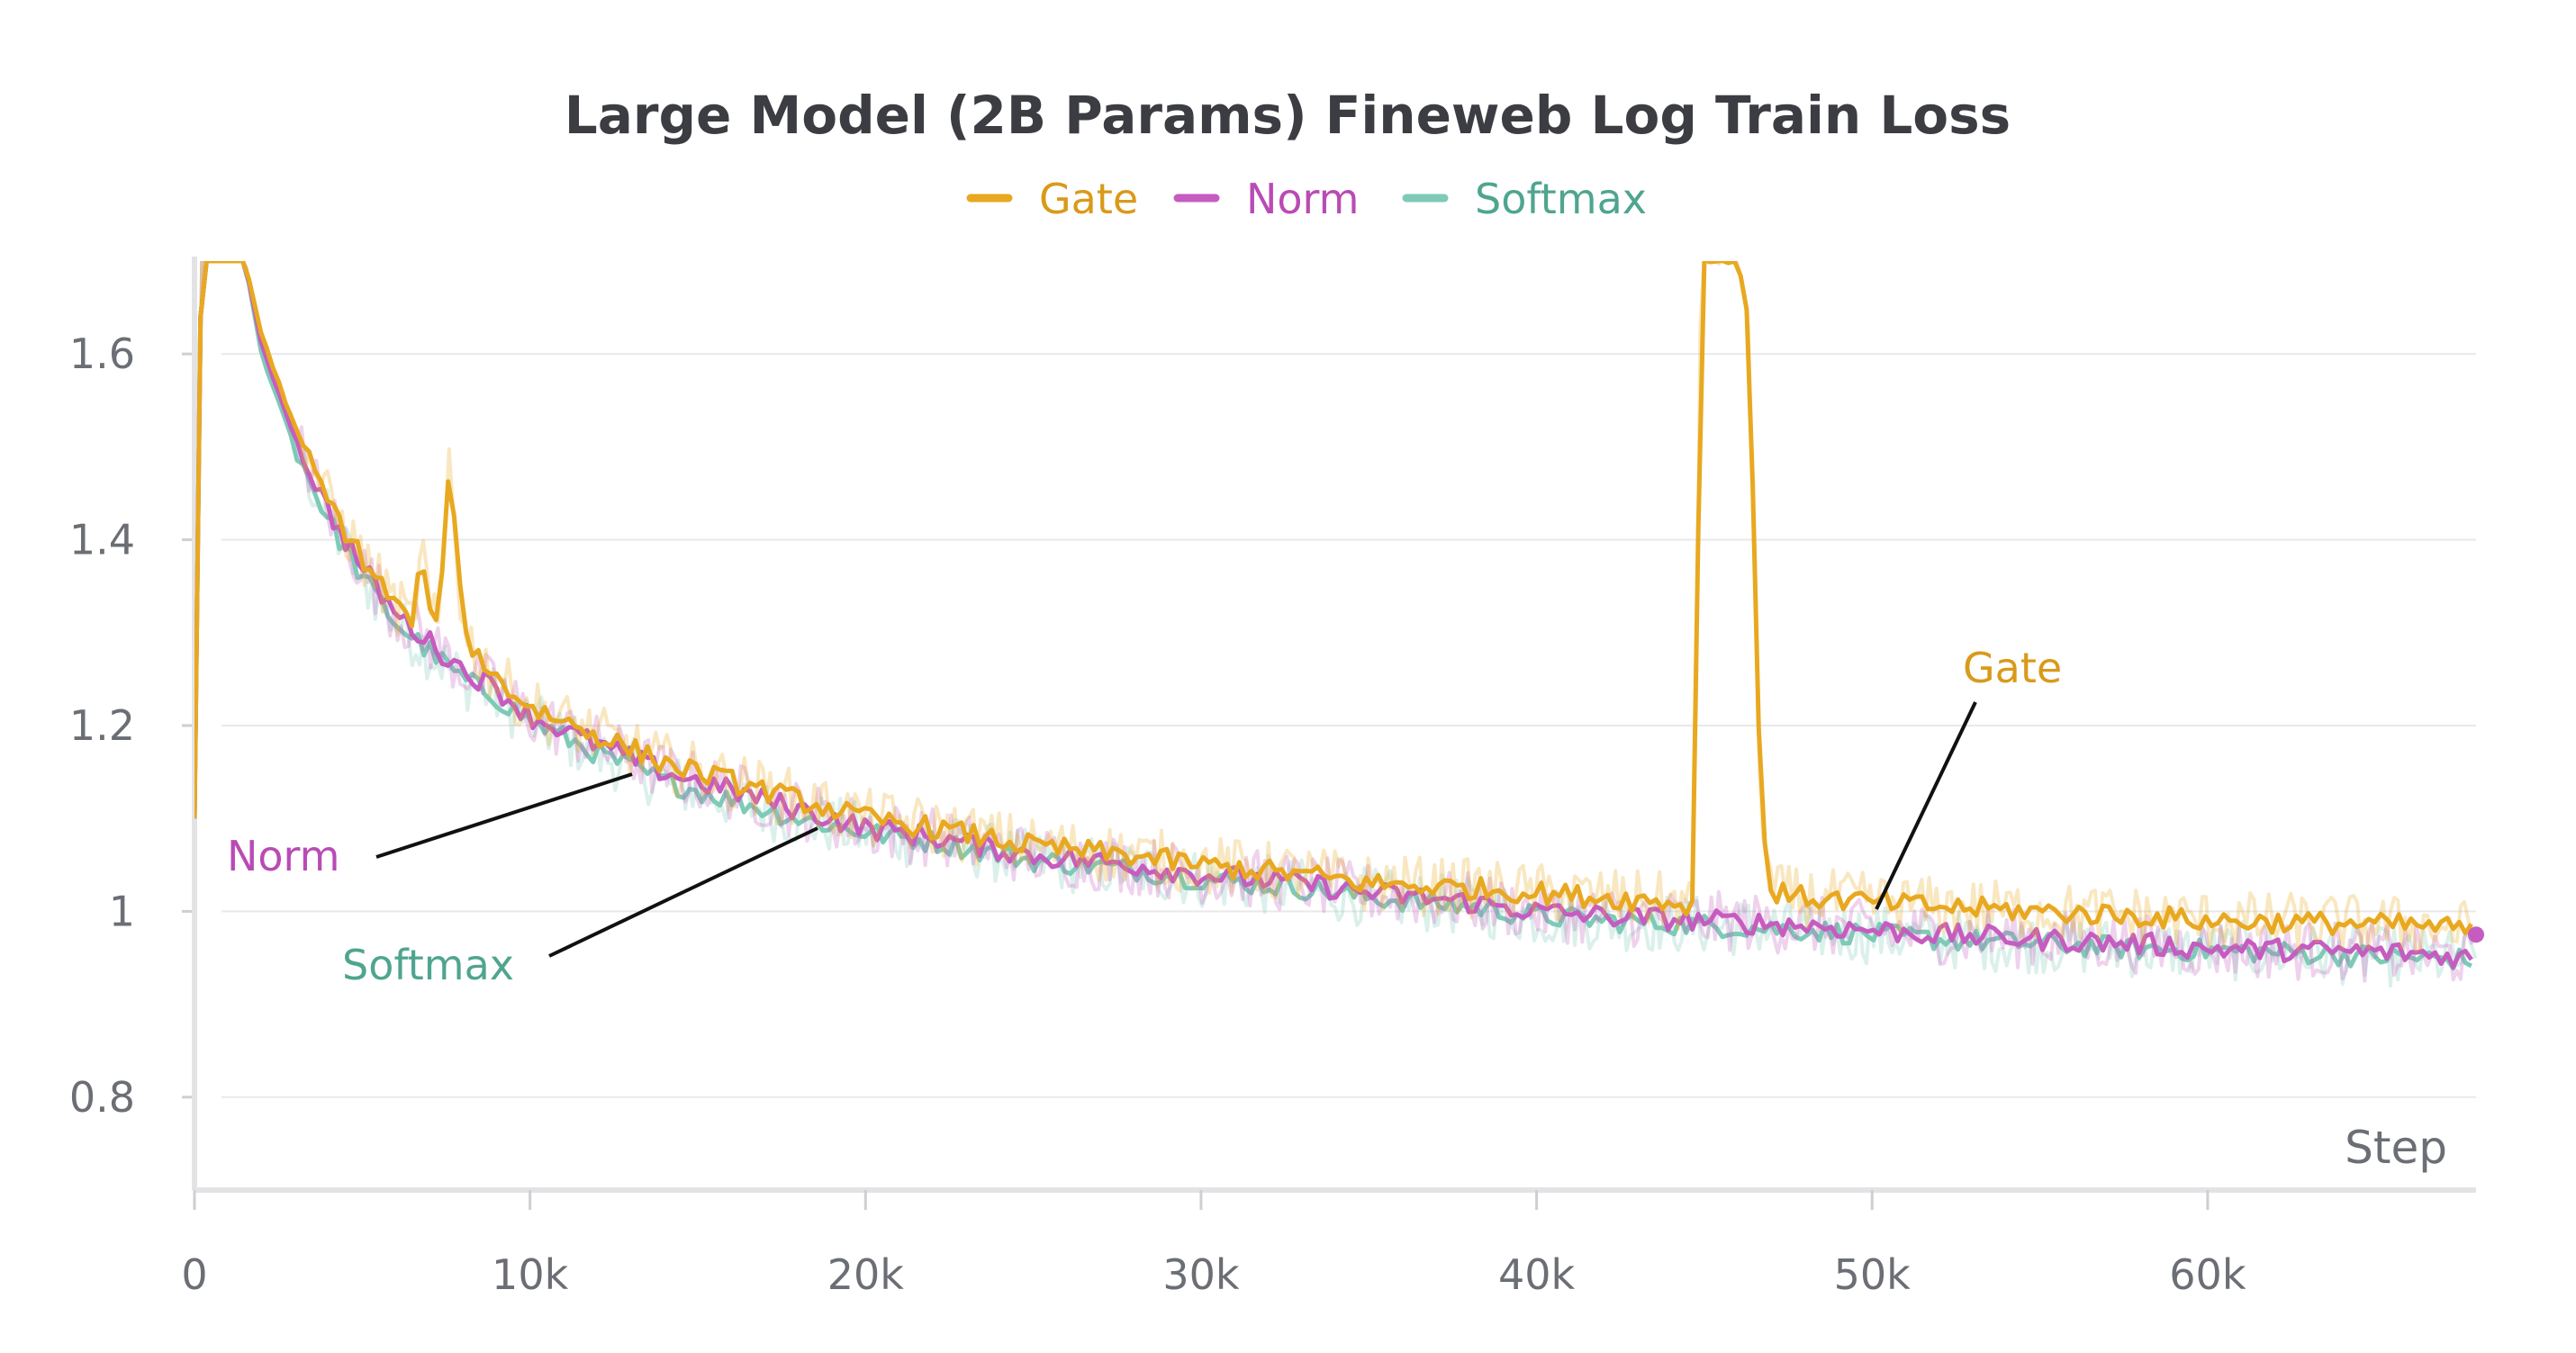 This screenshot has width=2576, height=1353. Describe the element at coordinates (866, 1274) in the screenshot. I see `x-tick-label: 20k` at that location.